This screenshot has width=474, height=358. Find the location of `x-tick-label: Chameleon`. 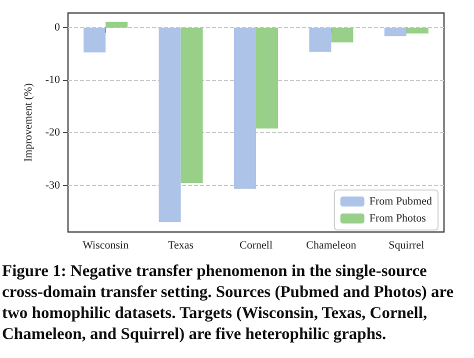

x-tick-label: Chameleon is located at coordinates (331, 246).